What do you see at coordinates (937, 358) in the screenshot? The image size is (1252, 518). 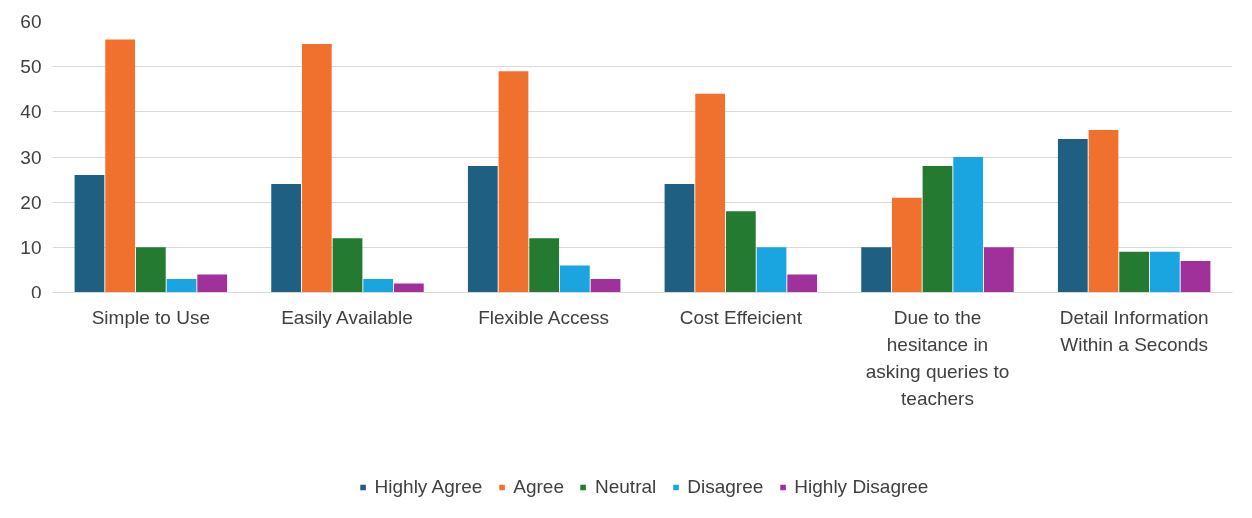 I see `x-tick-label: Due to the hesitance in asking queries to teachers` at bounding box center [937, 358].